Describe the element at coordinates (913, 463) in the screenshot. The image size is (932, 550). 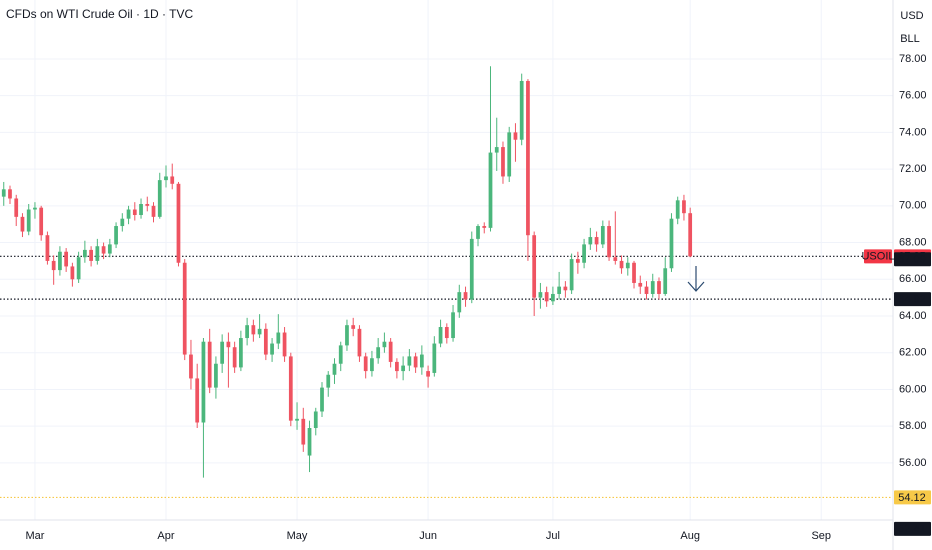
I see `y-tick-label: 56.00` at that location.